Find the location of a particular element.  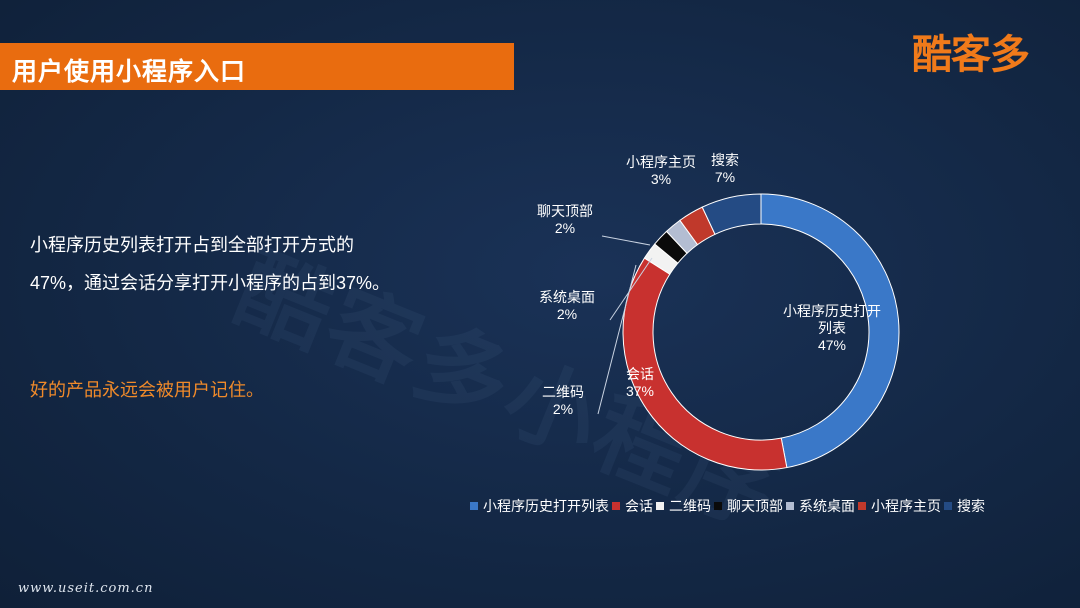

slide-title: 用户使用小程序入口 is located at coordinates (129, 72).